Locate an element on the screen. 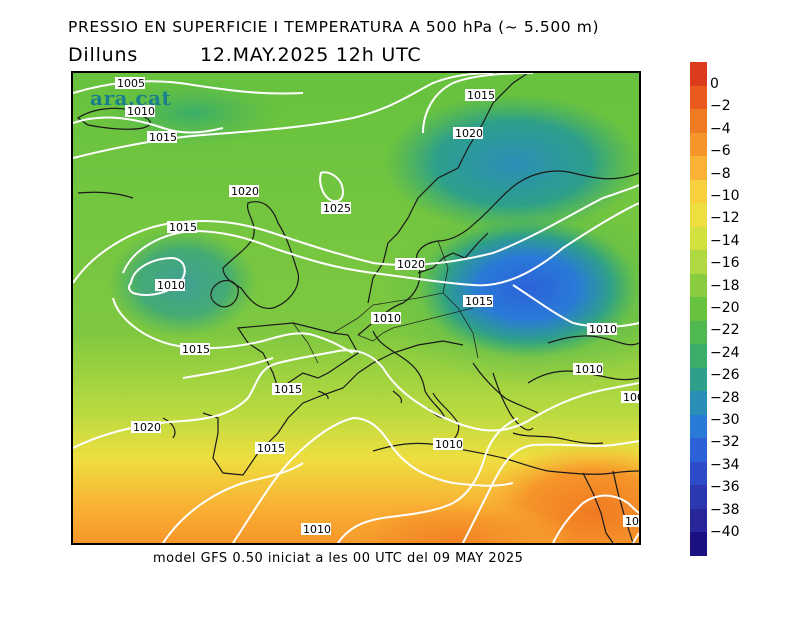  isobar-label: 10 is located at coordinates (632, 521).